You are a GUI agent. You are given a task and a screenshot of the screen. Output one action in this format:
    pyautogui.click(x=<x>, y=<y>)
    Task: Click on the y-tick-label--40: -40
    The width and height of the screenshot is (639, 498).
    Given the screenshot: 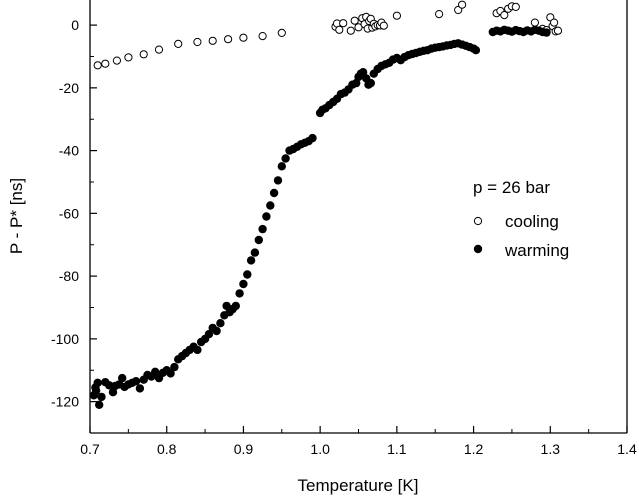 What is the action you would take?
    pyautogui.click(x=69, y=151)
    